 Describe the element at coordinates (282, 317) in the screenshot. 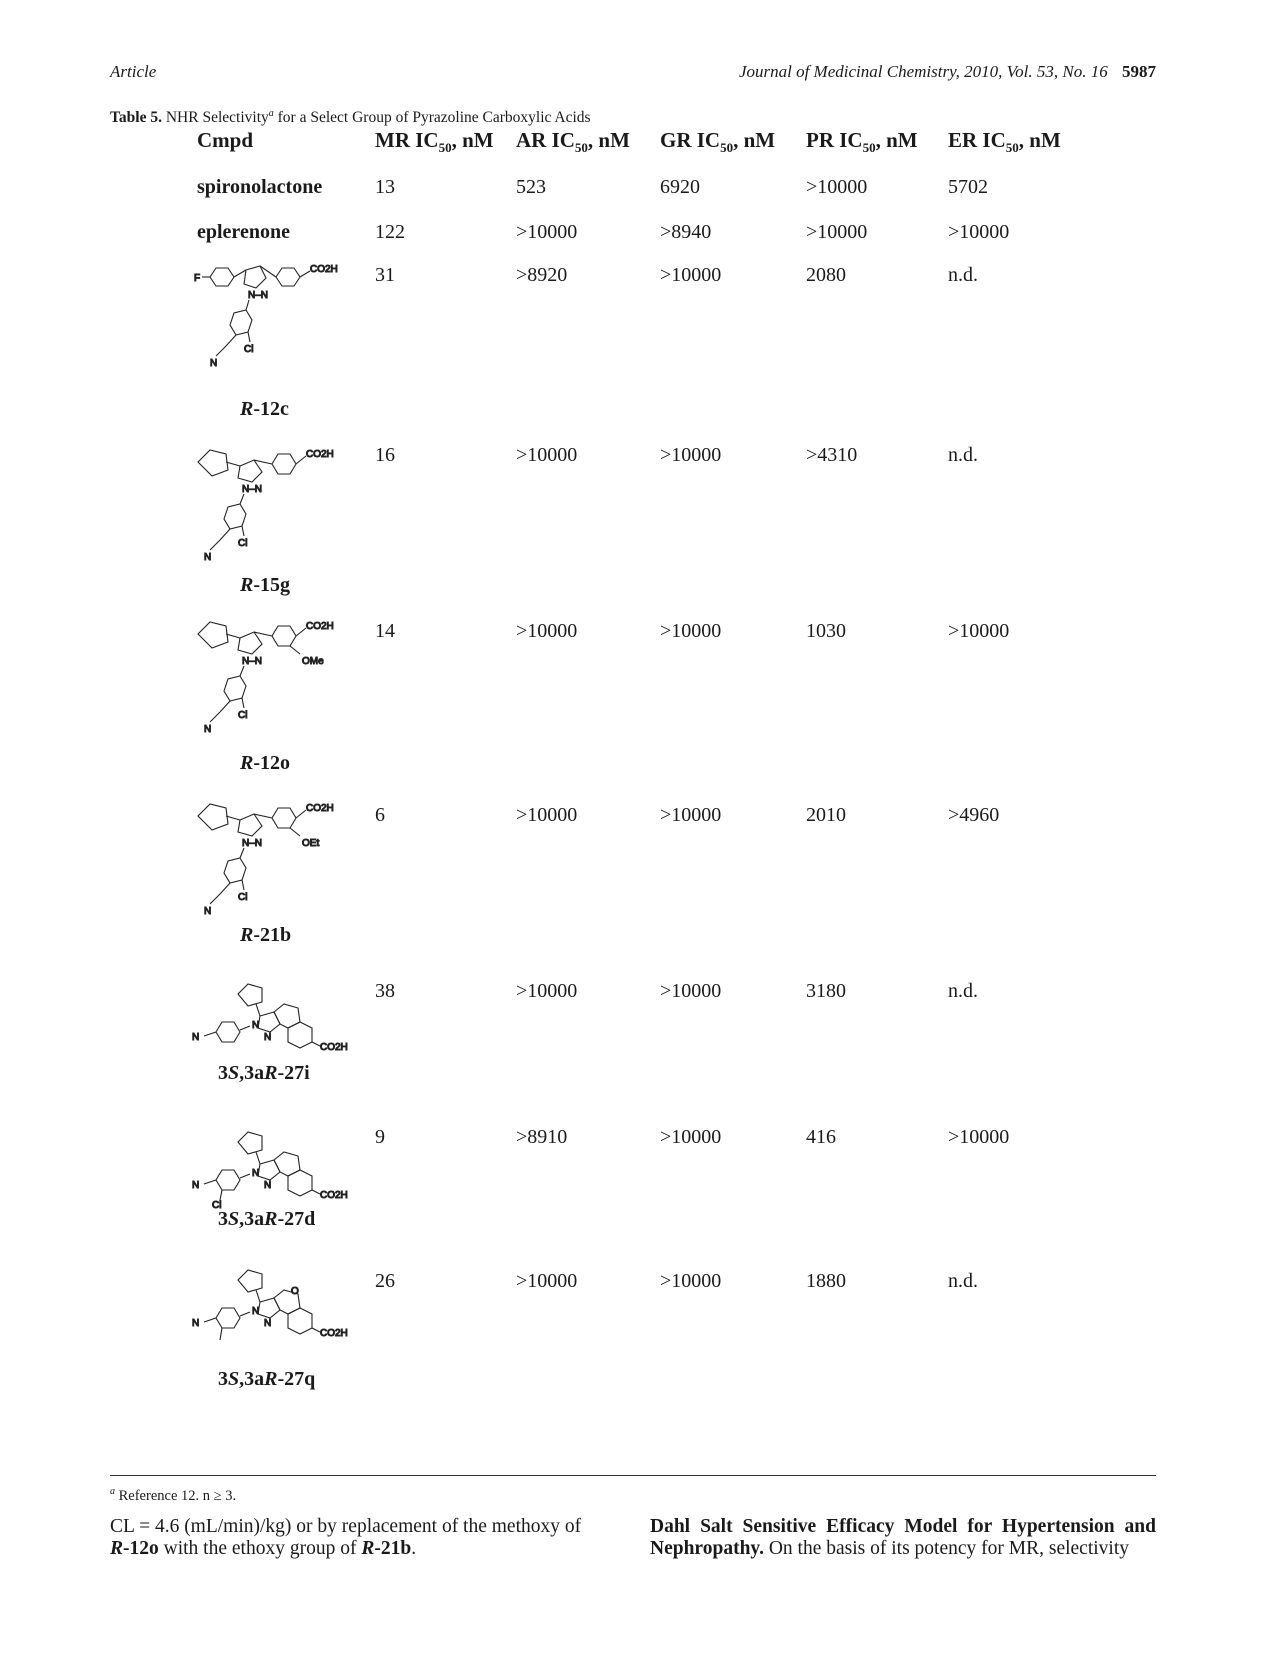

I see `structure-r12c: F N–N CO2H Cl N` at that location.